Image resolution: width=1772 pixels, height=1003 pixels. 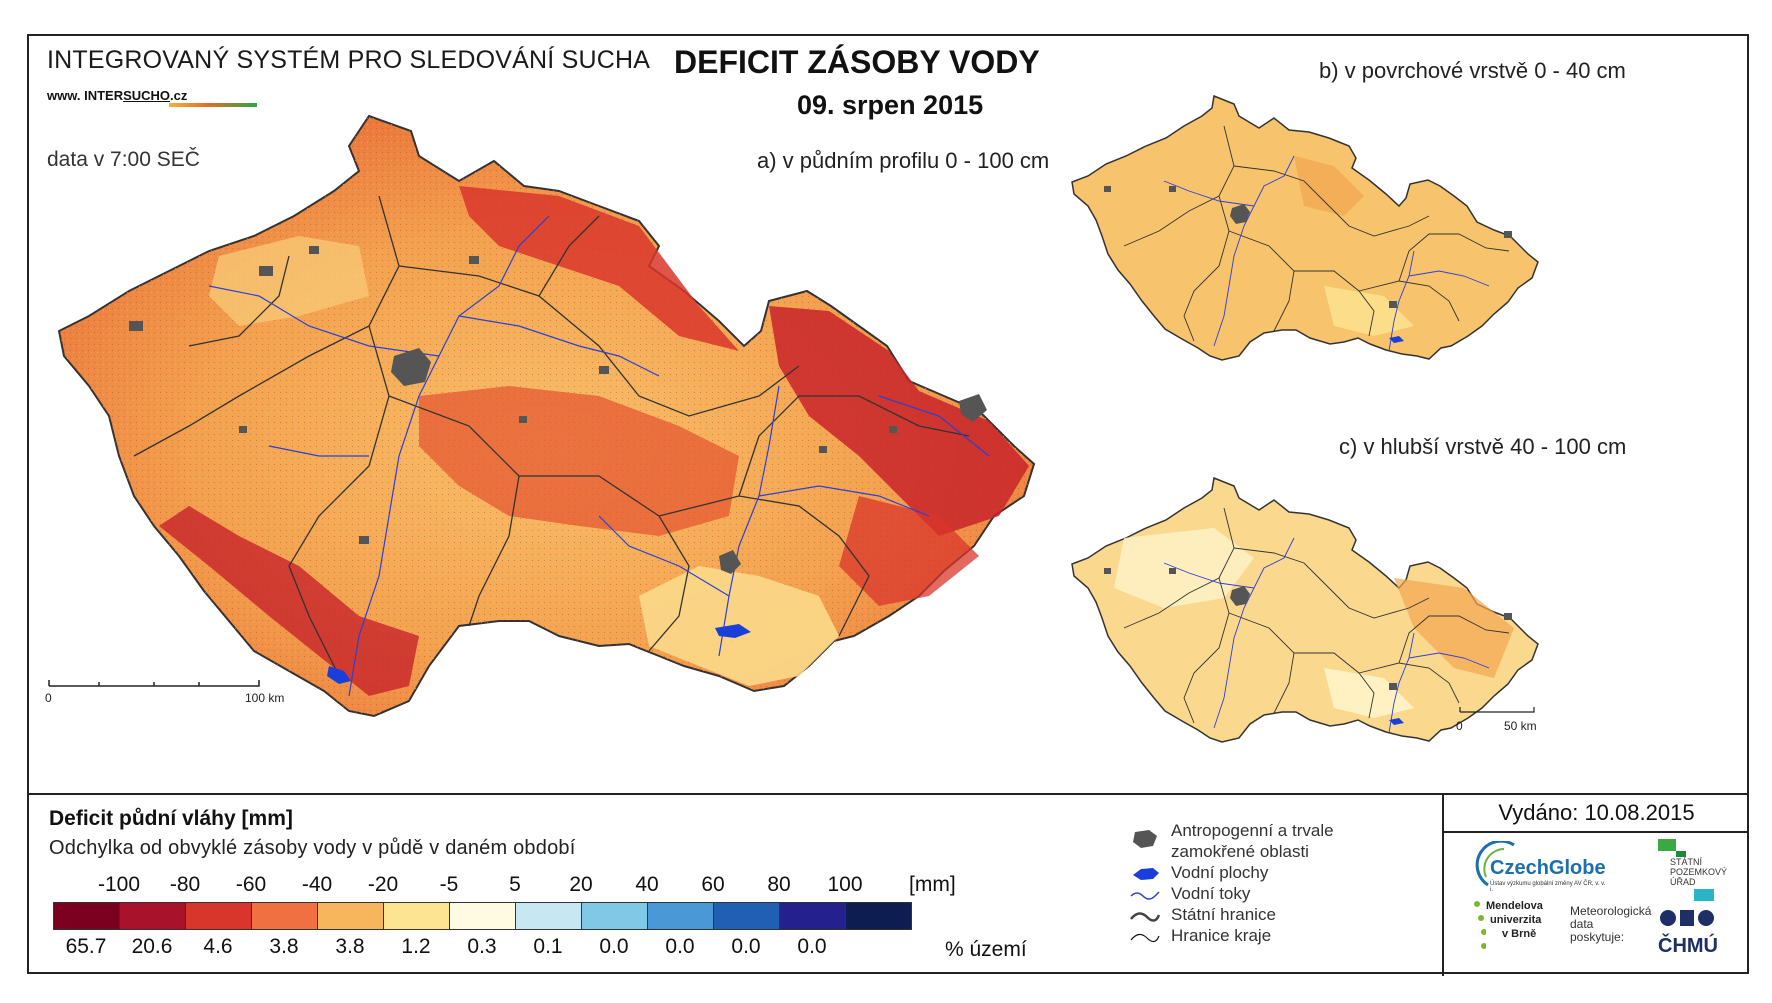 What do you see at coordinates (1520, 726) in the screenshot?
I see `scale-c-end: 50 km` at bounding box center [1520, 726].